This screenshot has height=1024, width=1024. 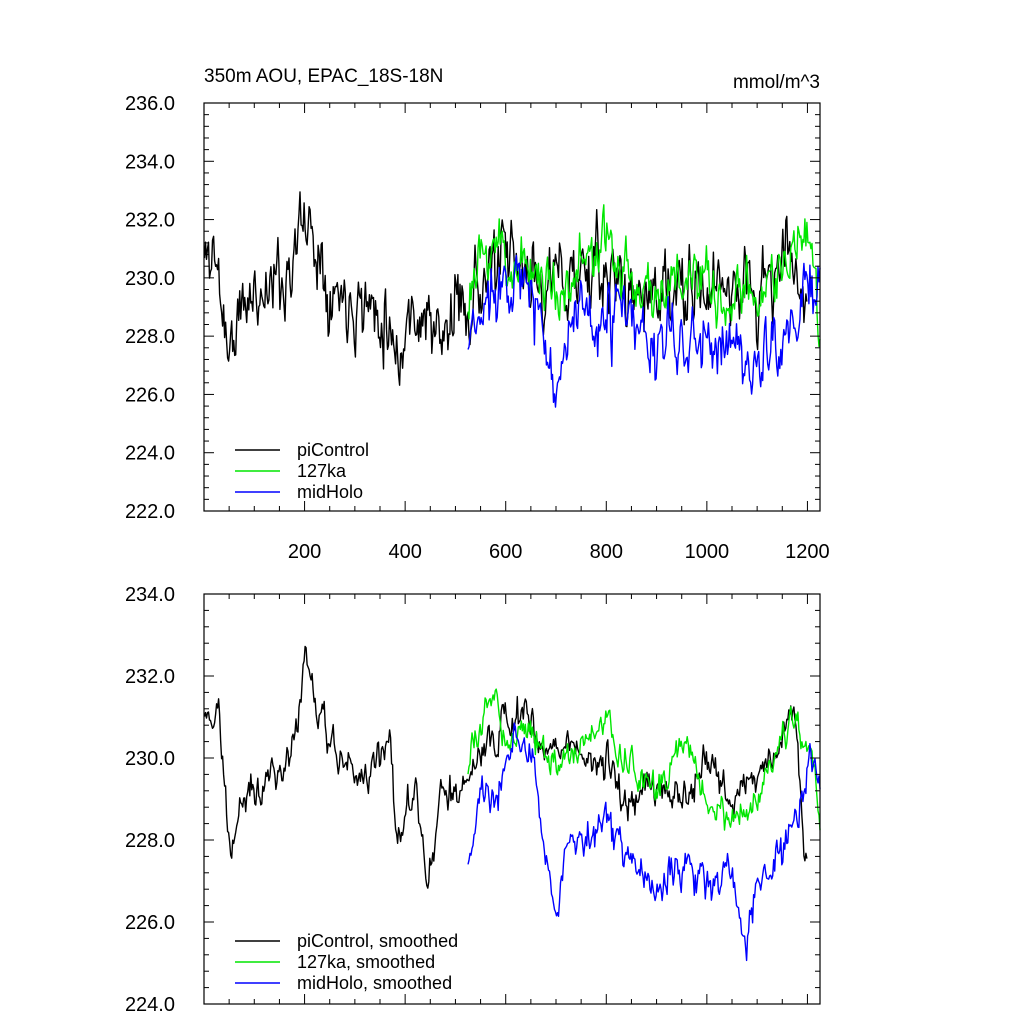 What do you see at coordinates (404, 552) in the screenshot?
I see `x-tick-label: 400` at bounding box center [404, 552].